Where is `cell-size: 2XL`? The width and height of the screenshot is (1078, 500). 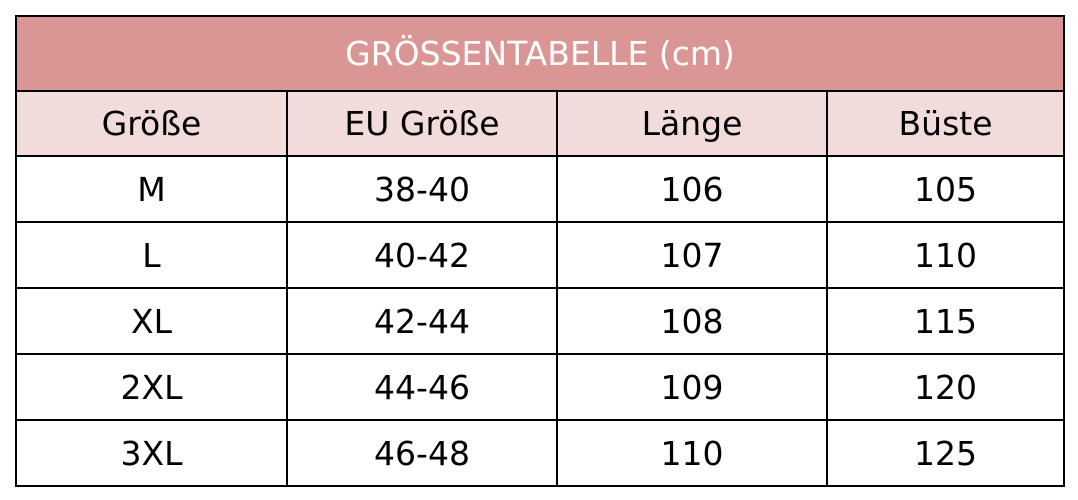 cell-size: 2XL is located at coordinates (151, 387).